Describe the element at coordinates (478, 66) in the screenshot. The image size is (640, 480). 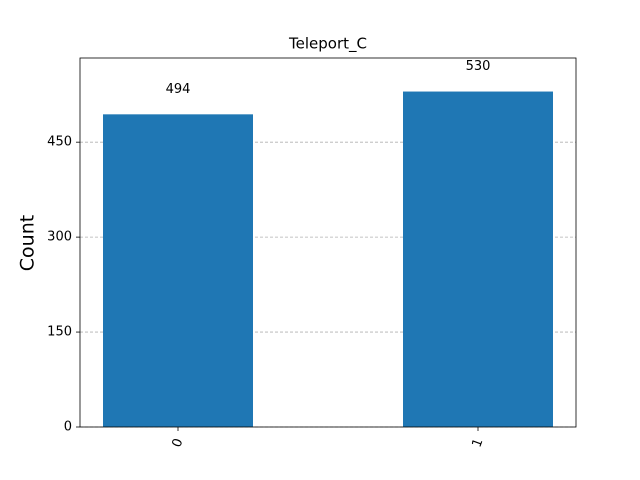
I see `data-label: 530` at that location.